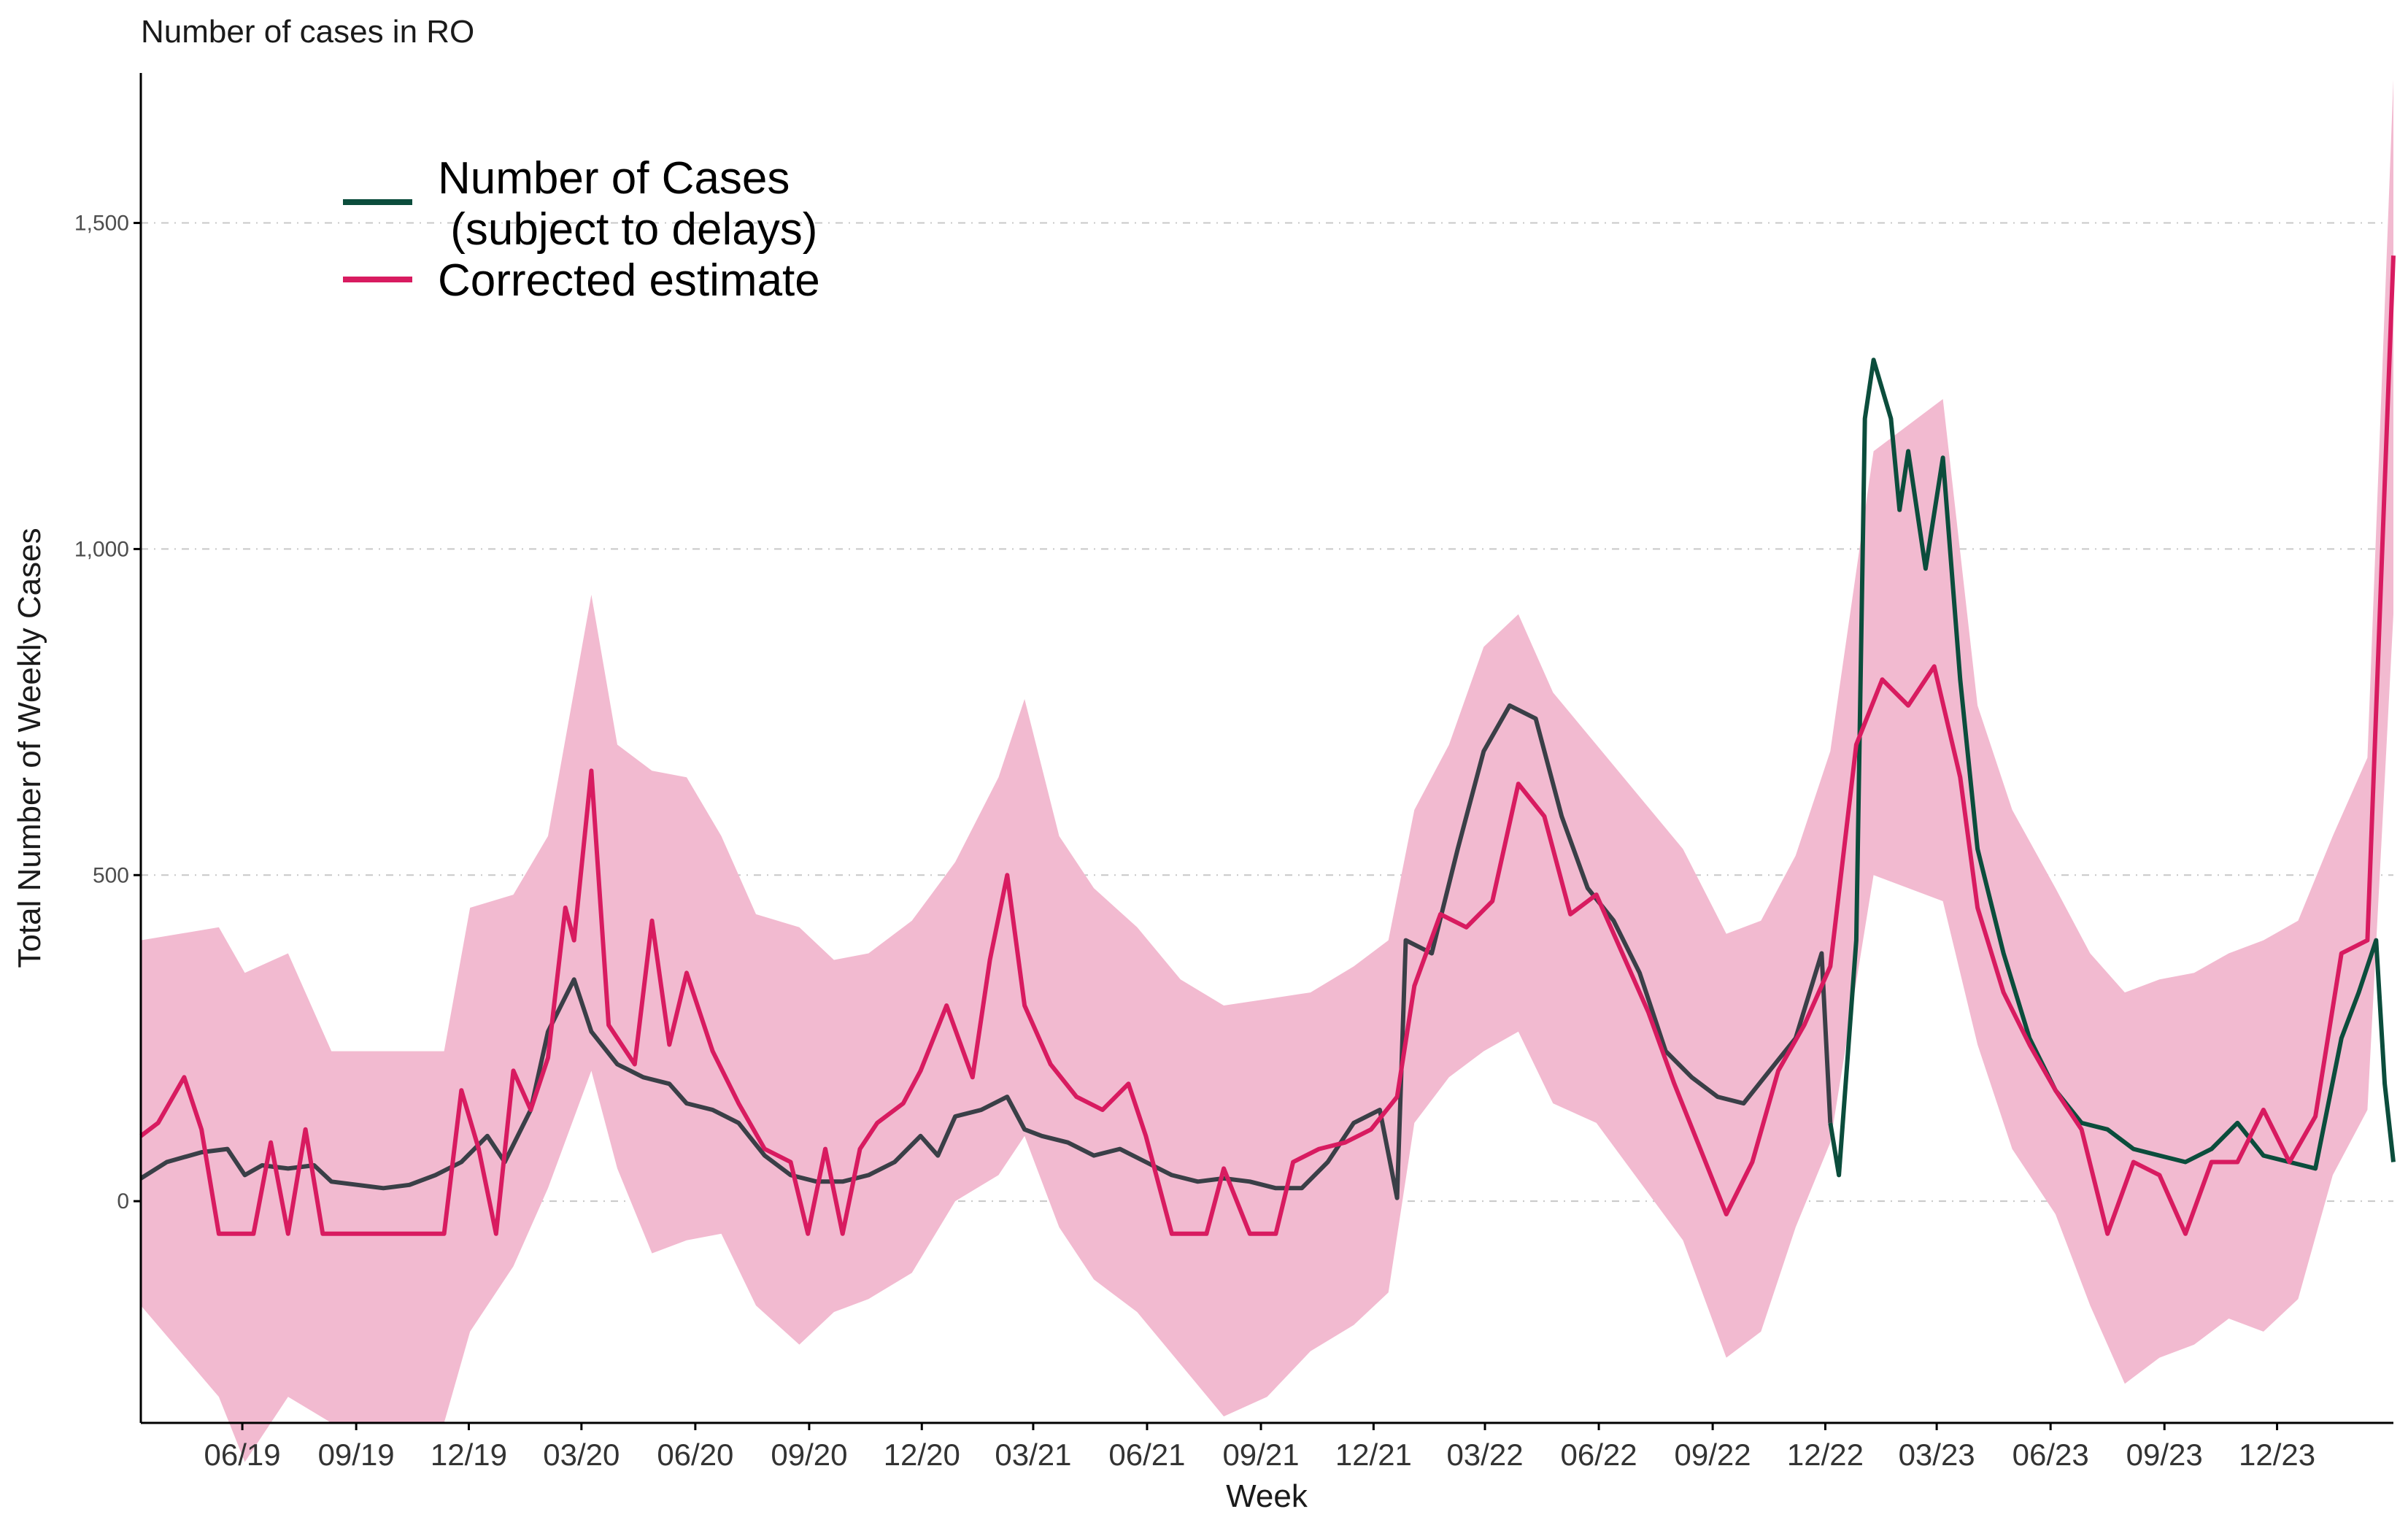 Image resolution: width=2408 pixels, height=1536 pixels. What do you see at coordinates (695, 1454) in the screenshot?
I see `x-tick-label: 06/20` at bounding box center [695, 1454].